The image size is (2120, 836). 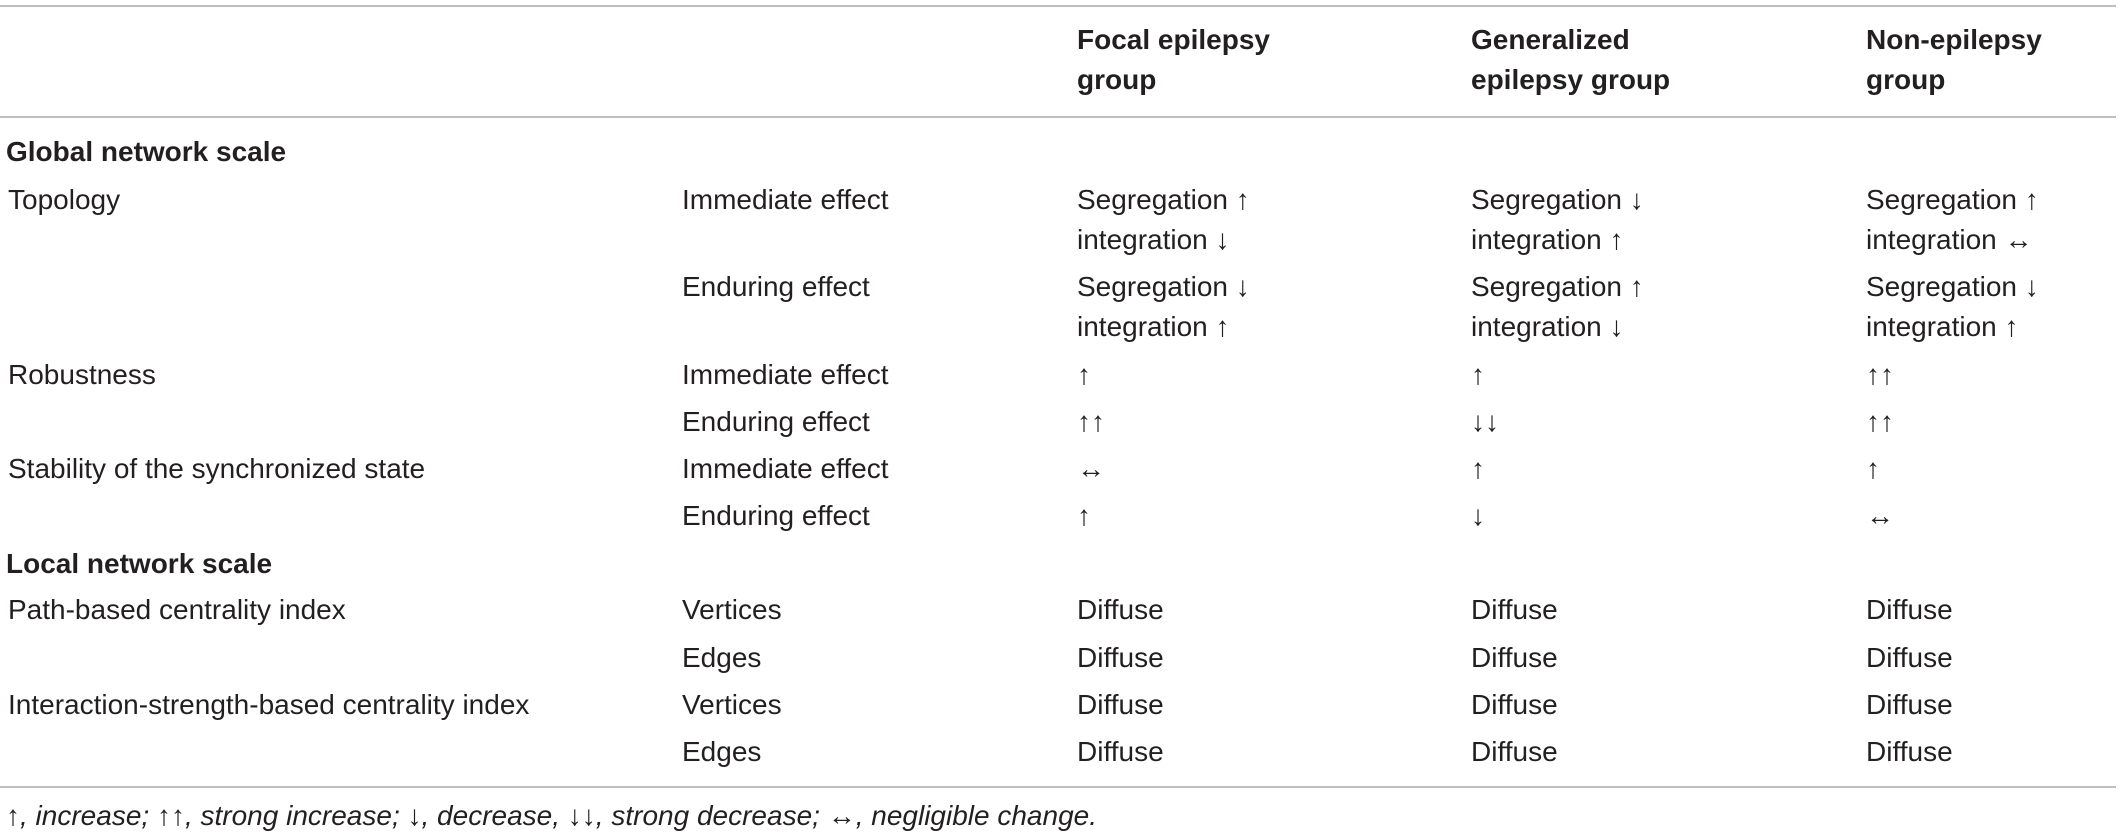 What do you see at coordinates (1909, 751) in the screenshot?
I see `interaction-edges-non: Diffuse` at bounding box center [1909, 751].